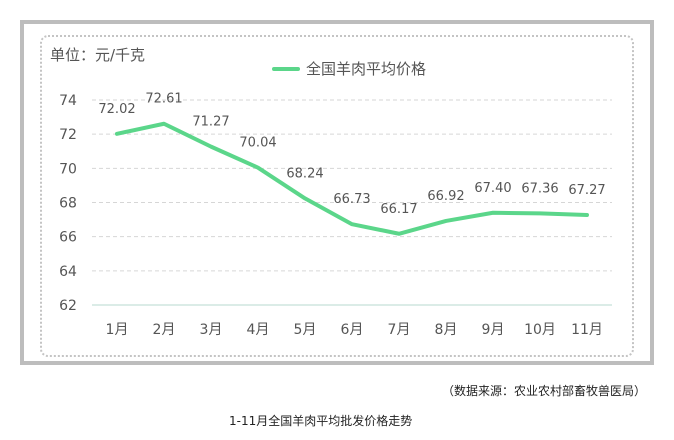 Image resolution: width=674 pixels, height=440 pixels. Describe the element at coordinates (540, 330) in the screenshot. I see `svg-text: 10月` at that location.